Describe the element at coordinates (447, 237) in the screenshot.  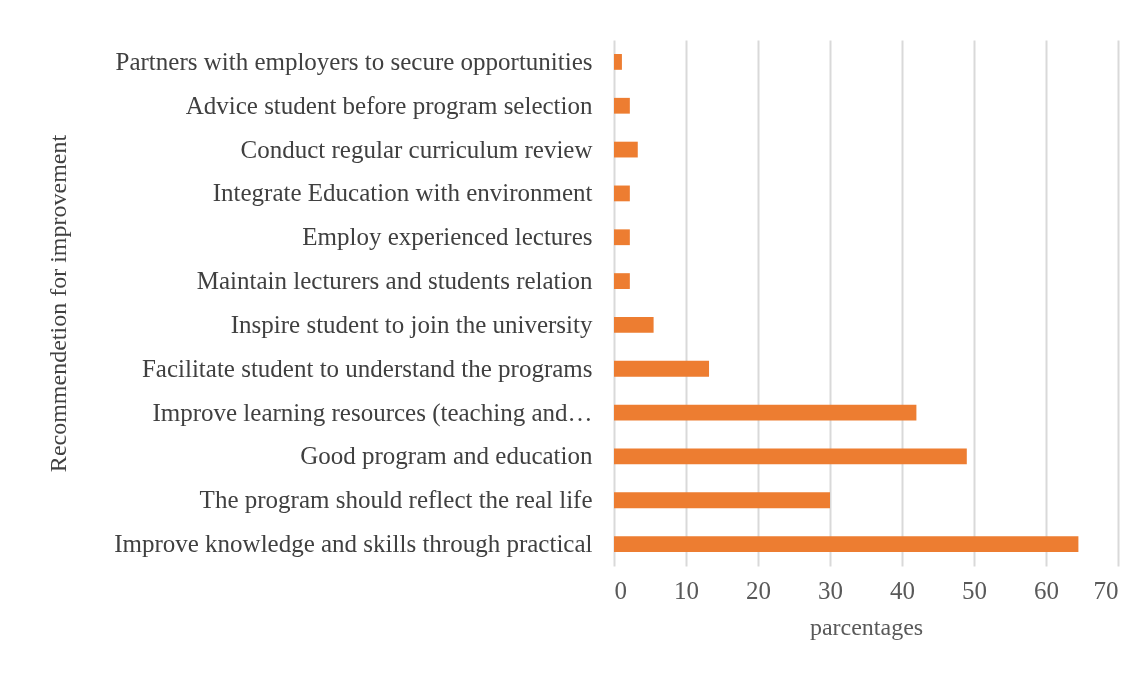
I see `y-tick-label: Employ experienced lectures` at that location.